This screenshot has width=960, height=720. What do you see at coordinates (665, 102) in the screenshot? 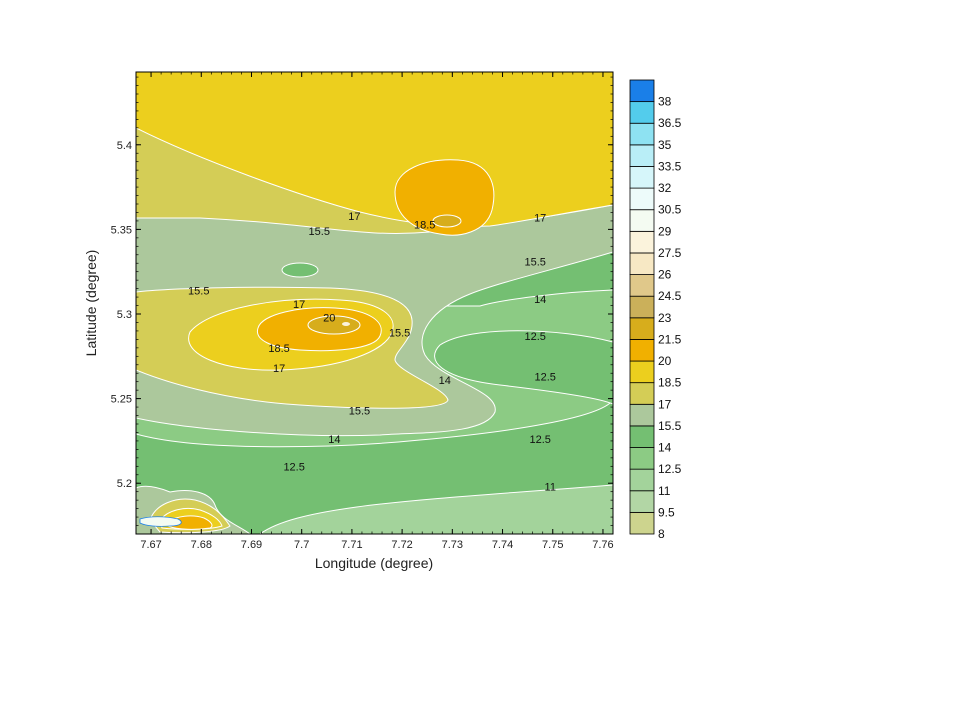
I see `colorbar-label: 38` at bounding box center [665, 102].